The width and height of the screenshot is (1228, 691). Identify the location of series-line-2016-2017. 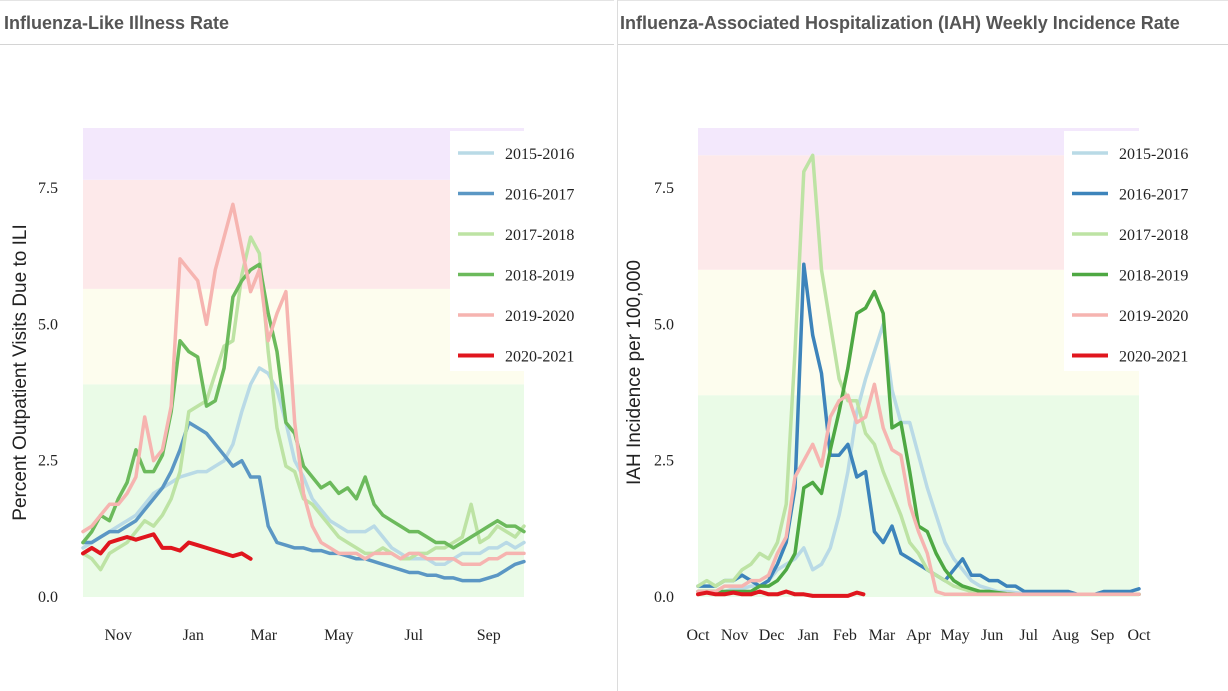
(303, 501).